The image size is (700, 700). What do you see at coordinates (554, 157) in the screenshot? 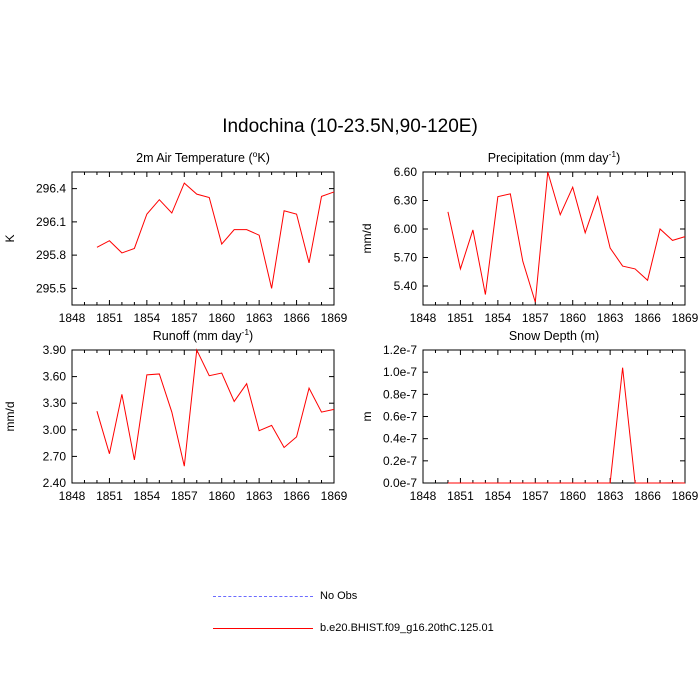
I see `panel-title: Precipitation (mm day-1)` at bounding box center [554, 157].